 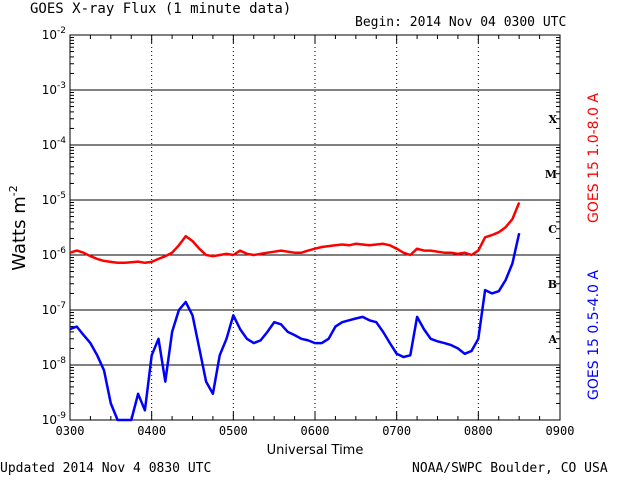 I want to click on flare-class-labels: X M C B A, so click(x=551, y=229).